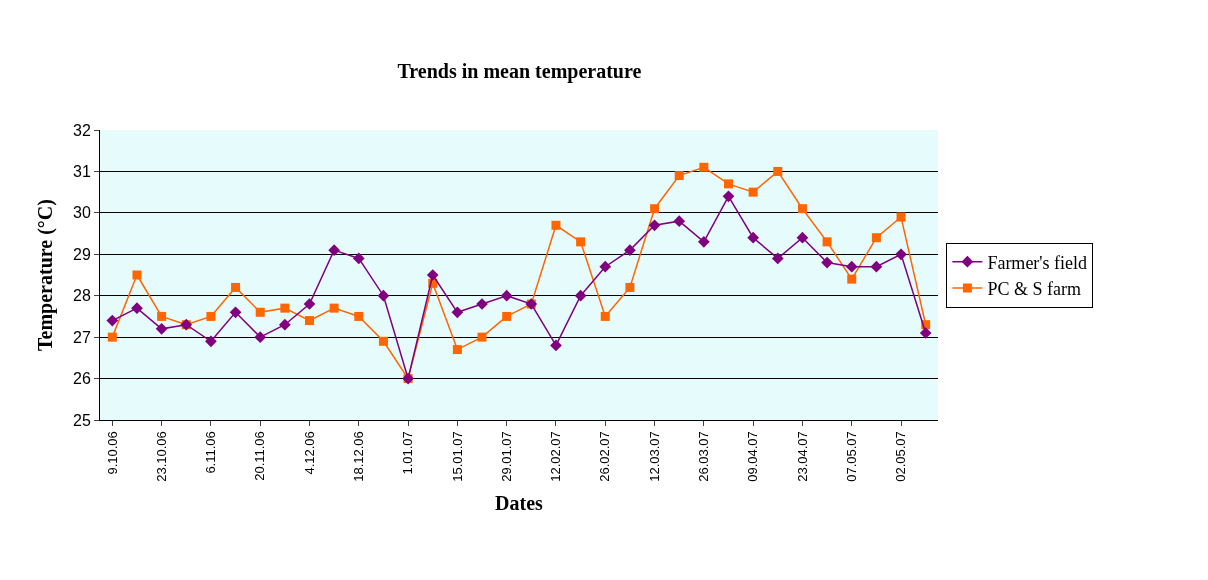 This screenshot has width=1208, height=580. What do you see at coordinates (851, 456) in the screenshot?
I see `x-tick-label: 07.05.07` at bounding box center [851, 456].